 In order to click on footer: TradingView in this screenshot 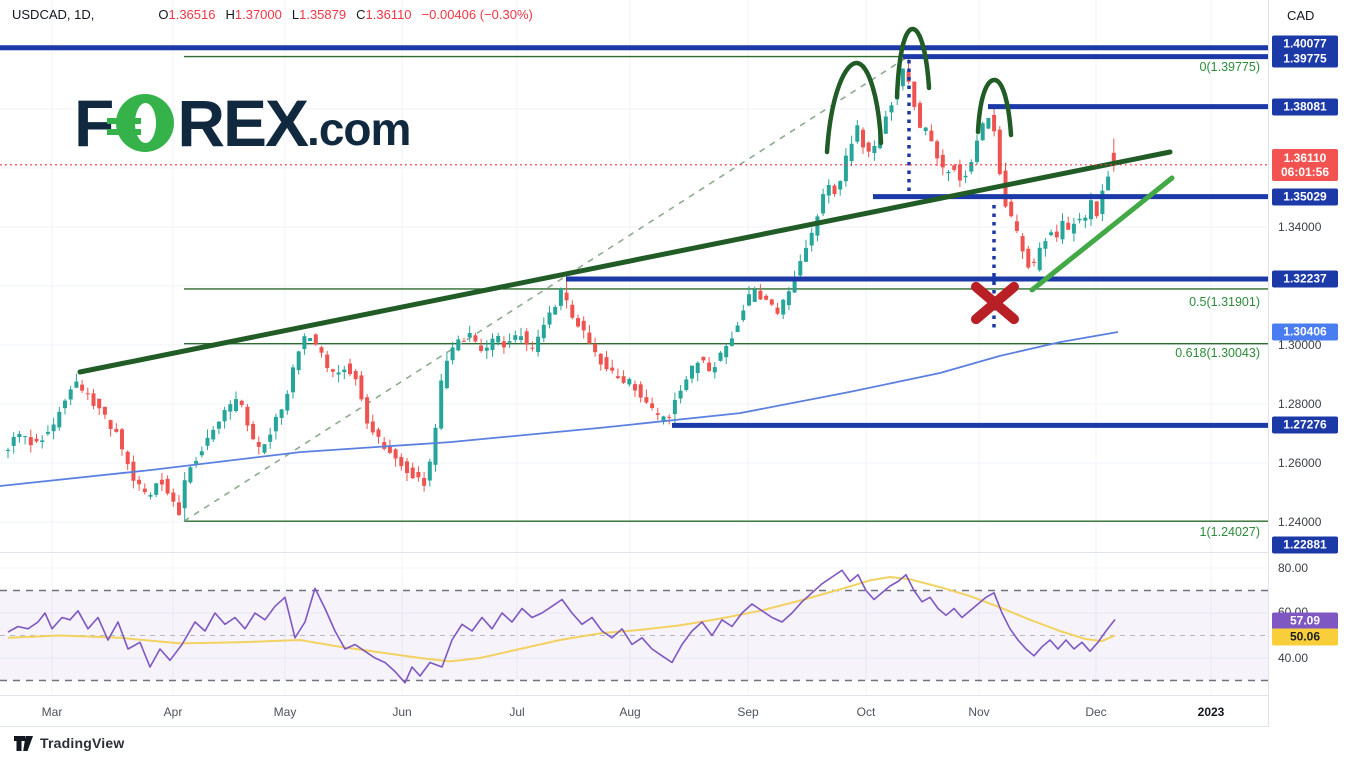, I will do `click(673, 742)`.